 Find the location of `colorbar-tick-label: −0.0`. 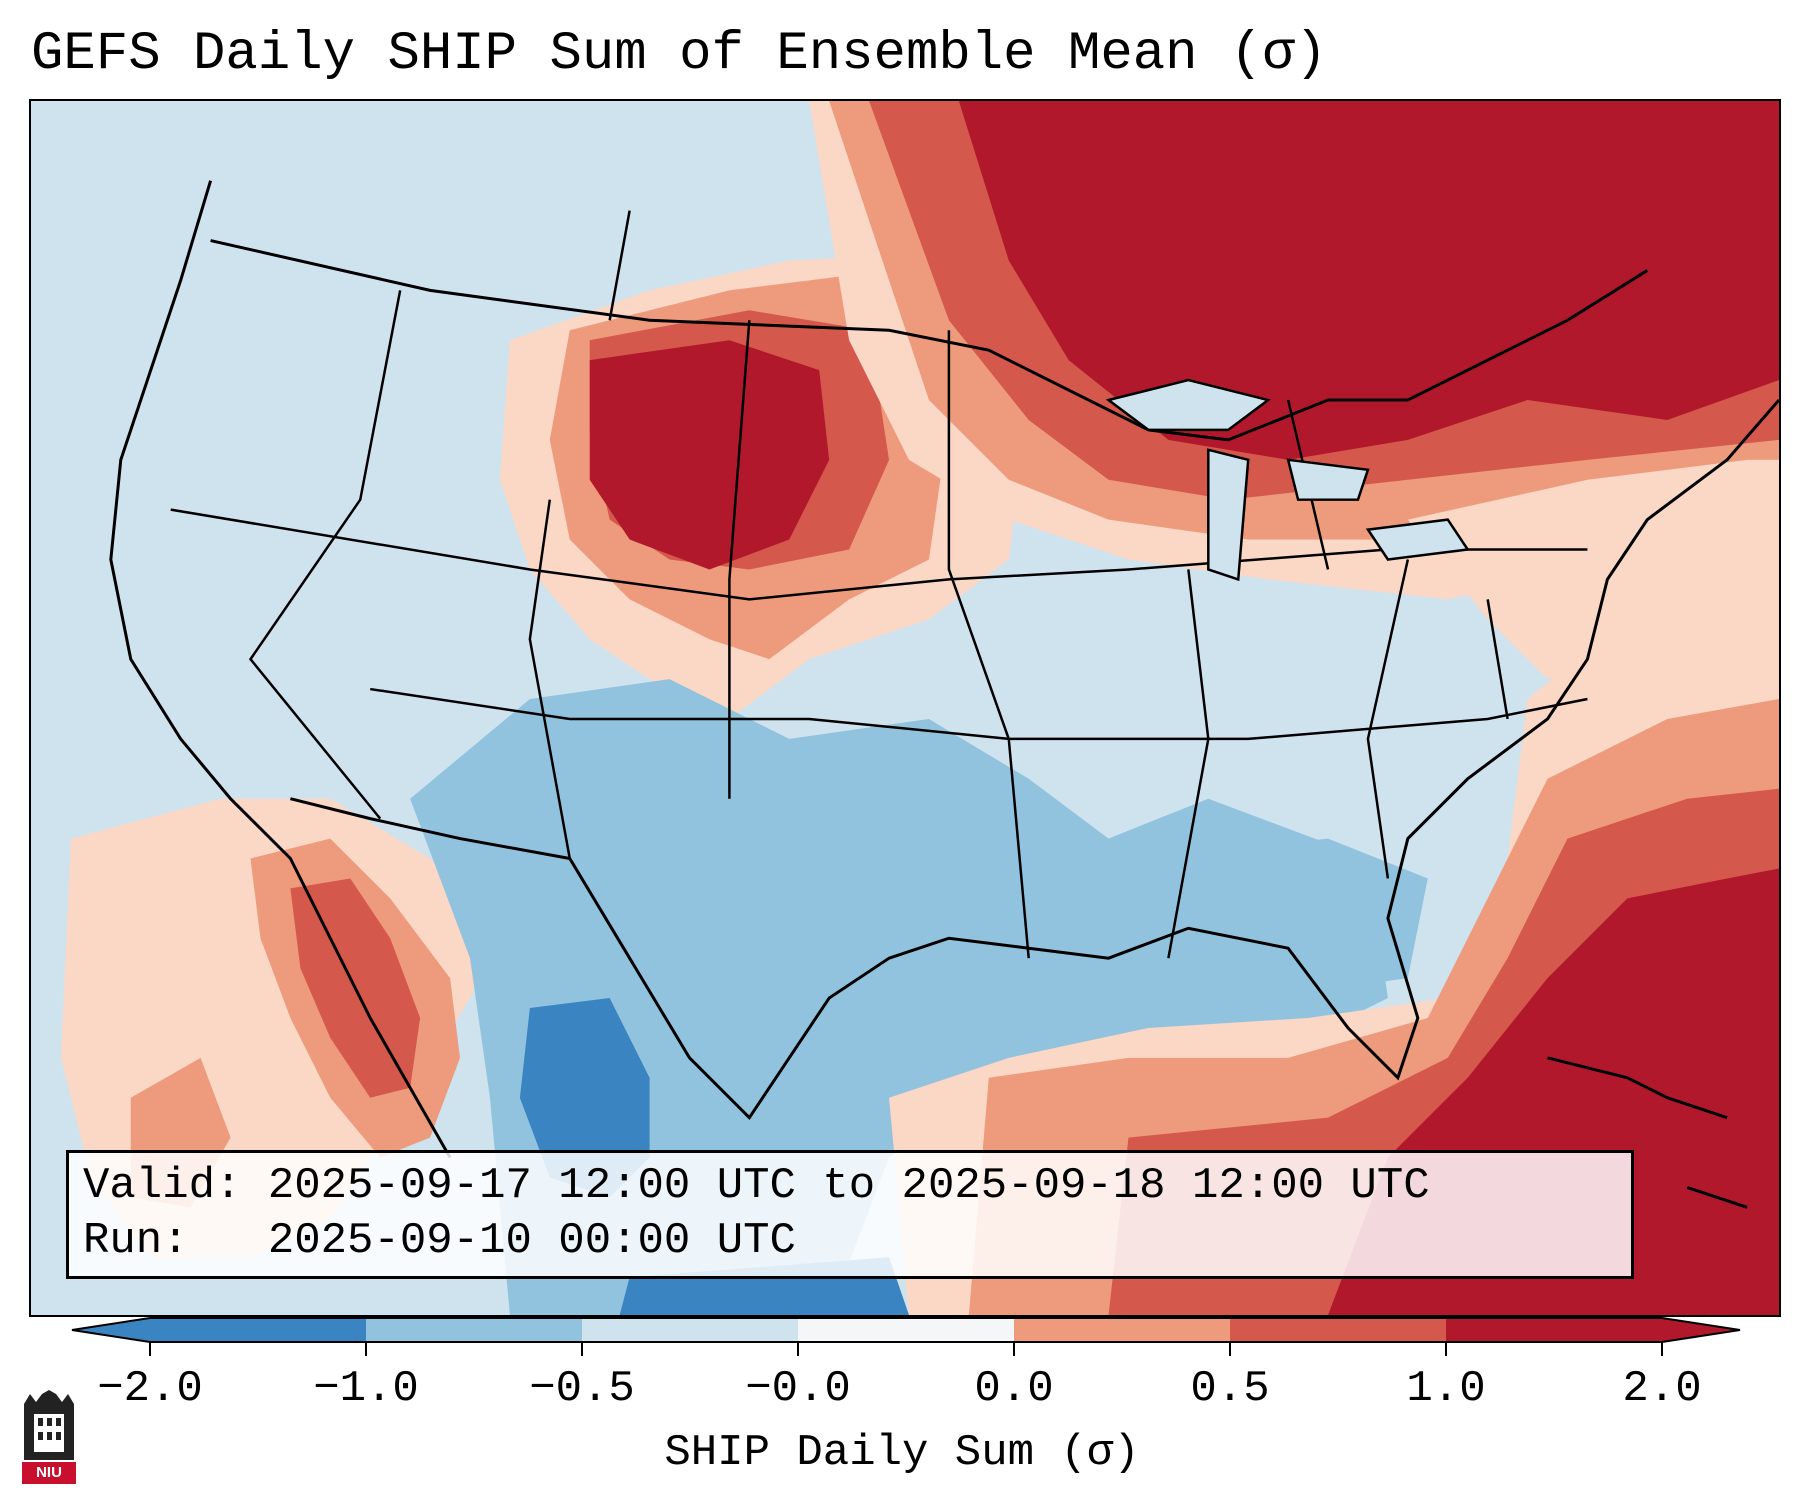

colorbar-tick-label: −0.0 is located at coordinates (798, 1389).